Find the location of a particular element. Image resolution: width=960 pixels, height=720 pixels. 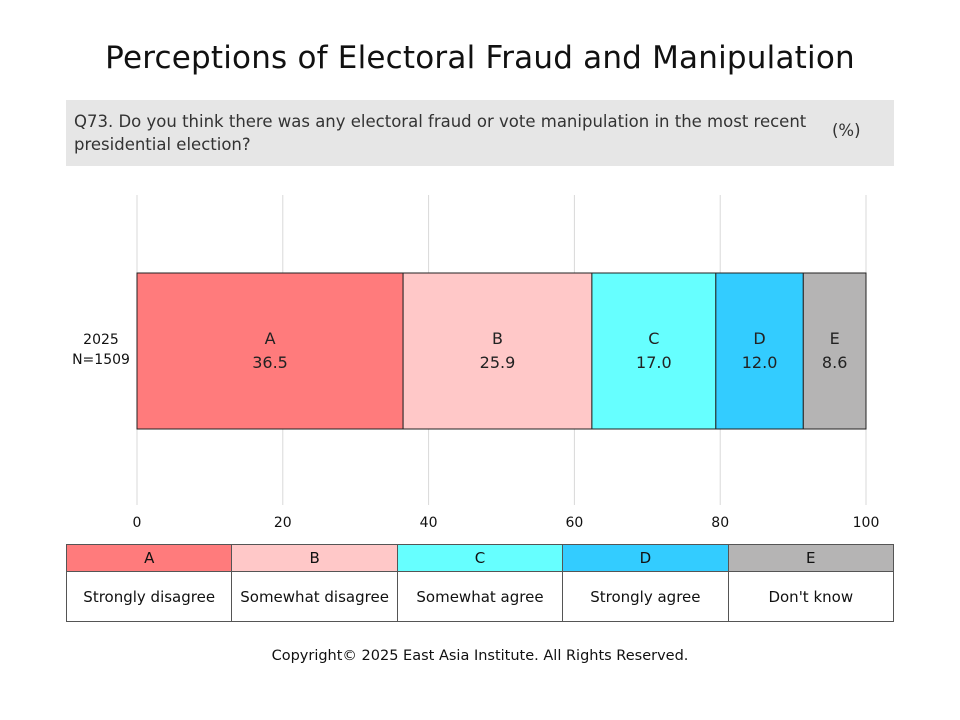

segment-series-label: D is located at coordinates (759, 338).